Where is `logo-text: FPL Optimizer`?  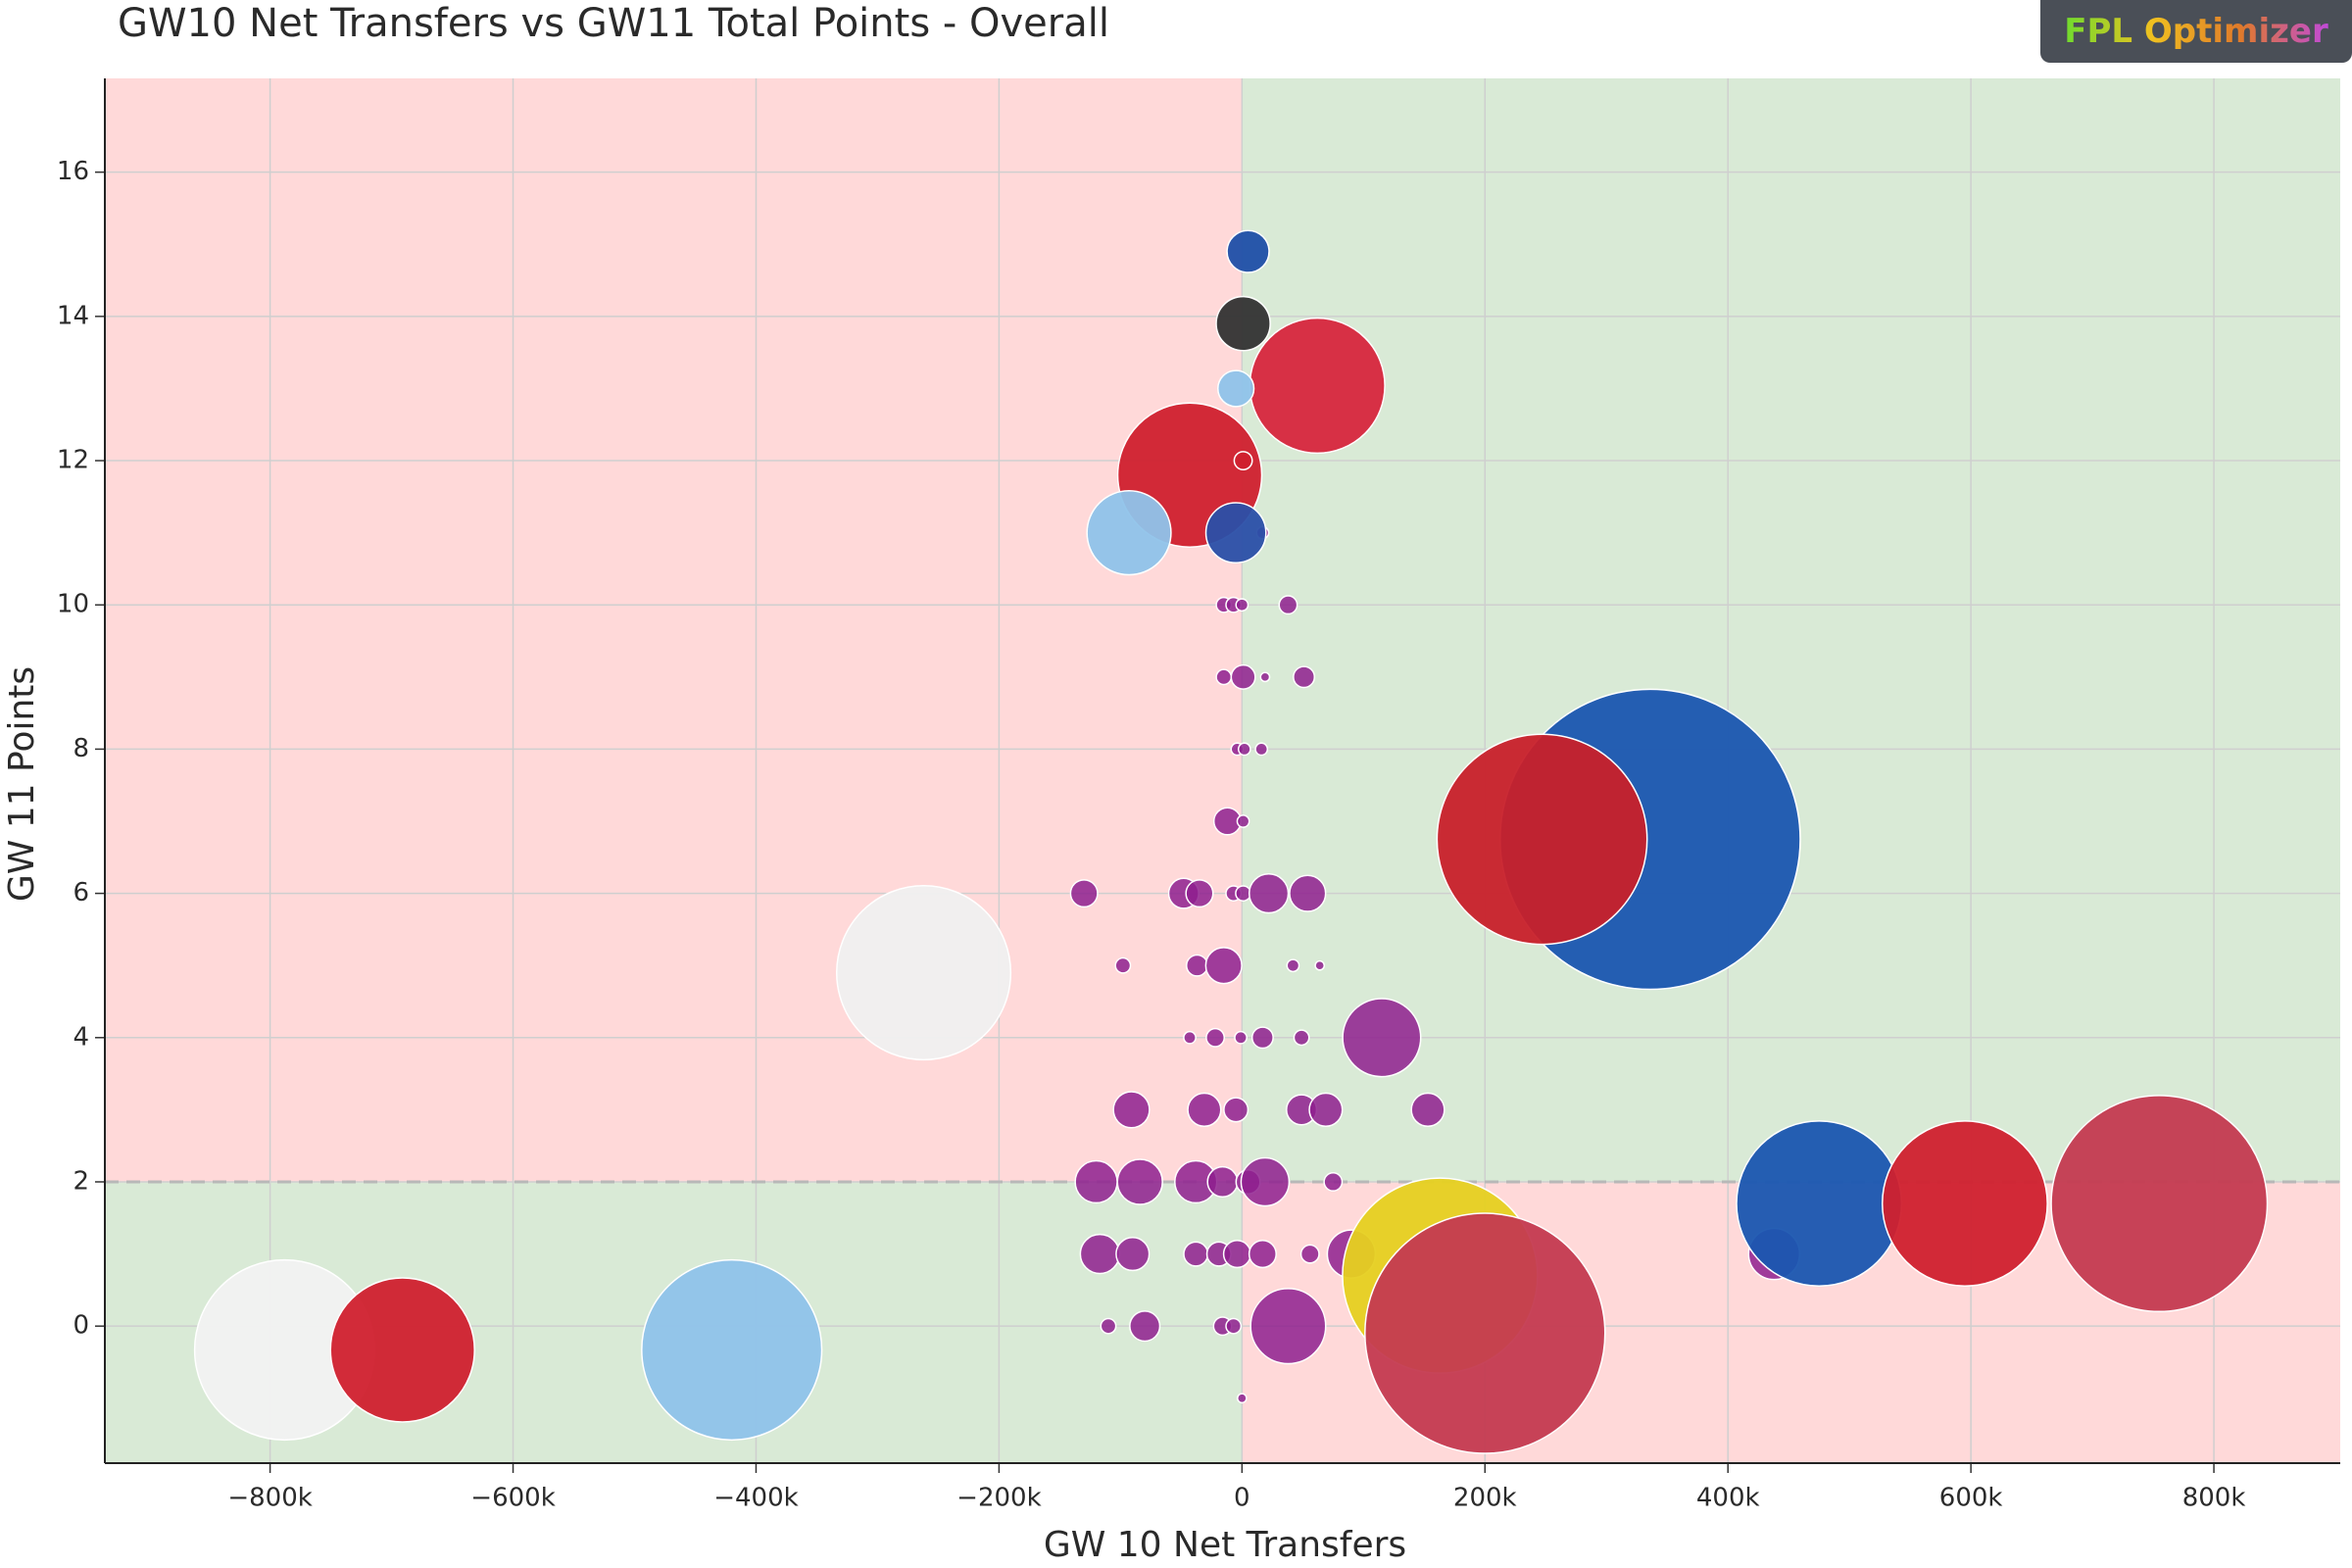
logo-text: FPL Optimizer is located at coordinates (2196, 32).